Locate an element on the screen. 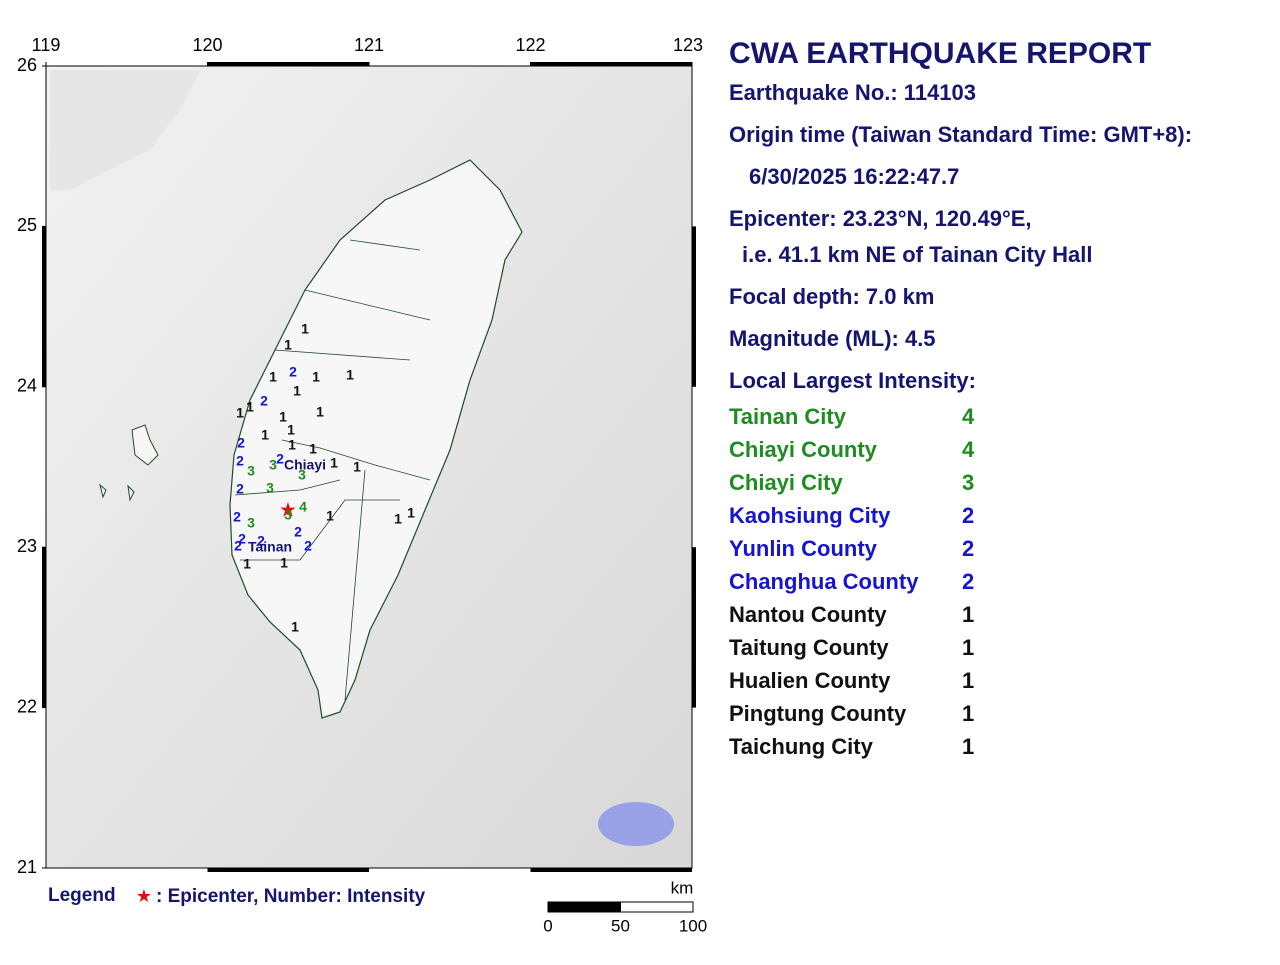  lat-label: 23 is located at coordinates (27, 546).